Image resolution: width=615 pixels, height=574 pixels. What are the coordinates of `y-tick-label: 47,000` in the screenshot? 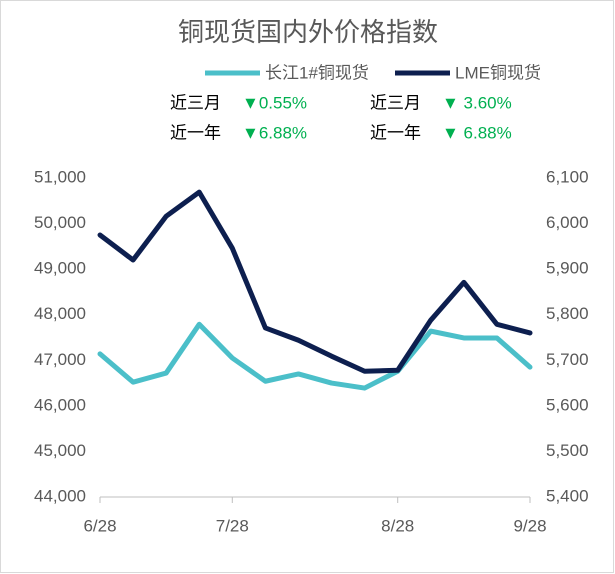 It's located at (60, 359).